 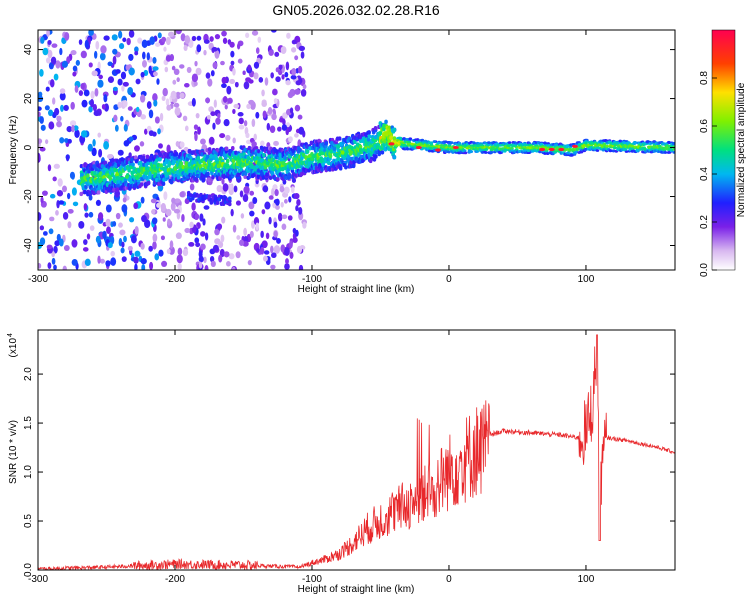 What do you see at coordinates (312, 279) in the screenshot?
I see `spectrogram-x-tick-label: -100` at bounding box center [312, 279].